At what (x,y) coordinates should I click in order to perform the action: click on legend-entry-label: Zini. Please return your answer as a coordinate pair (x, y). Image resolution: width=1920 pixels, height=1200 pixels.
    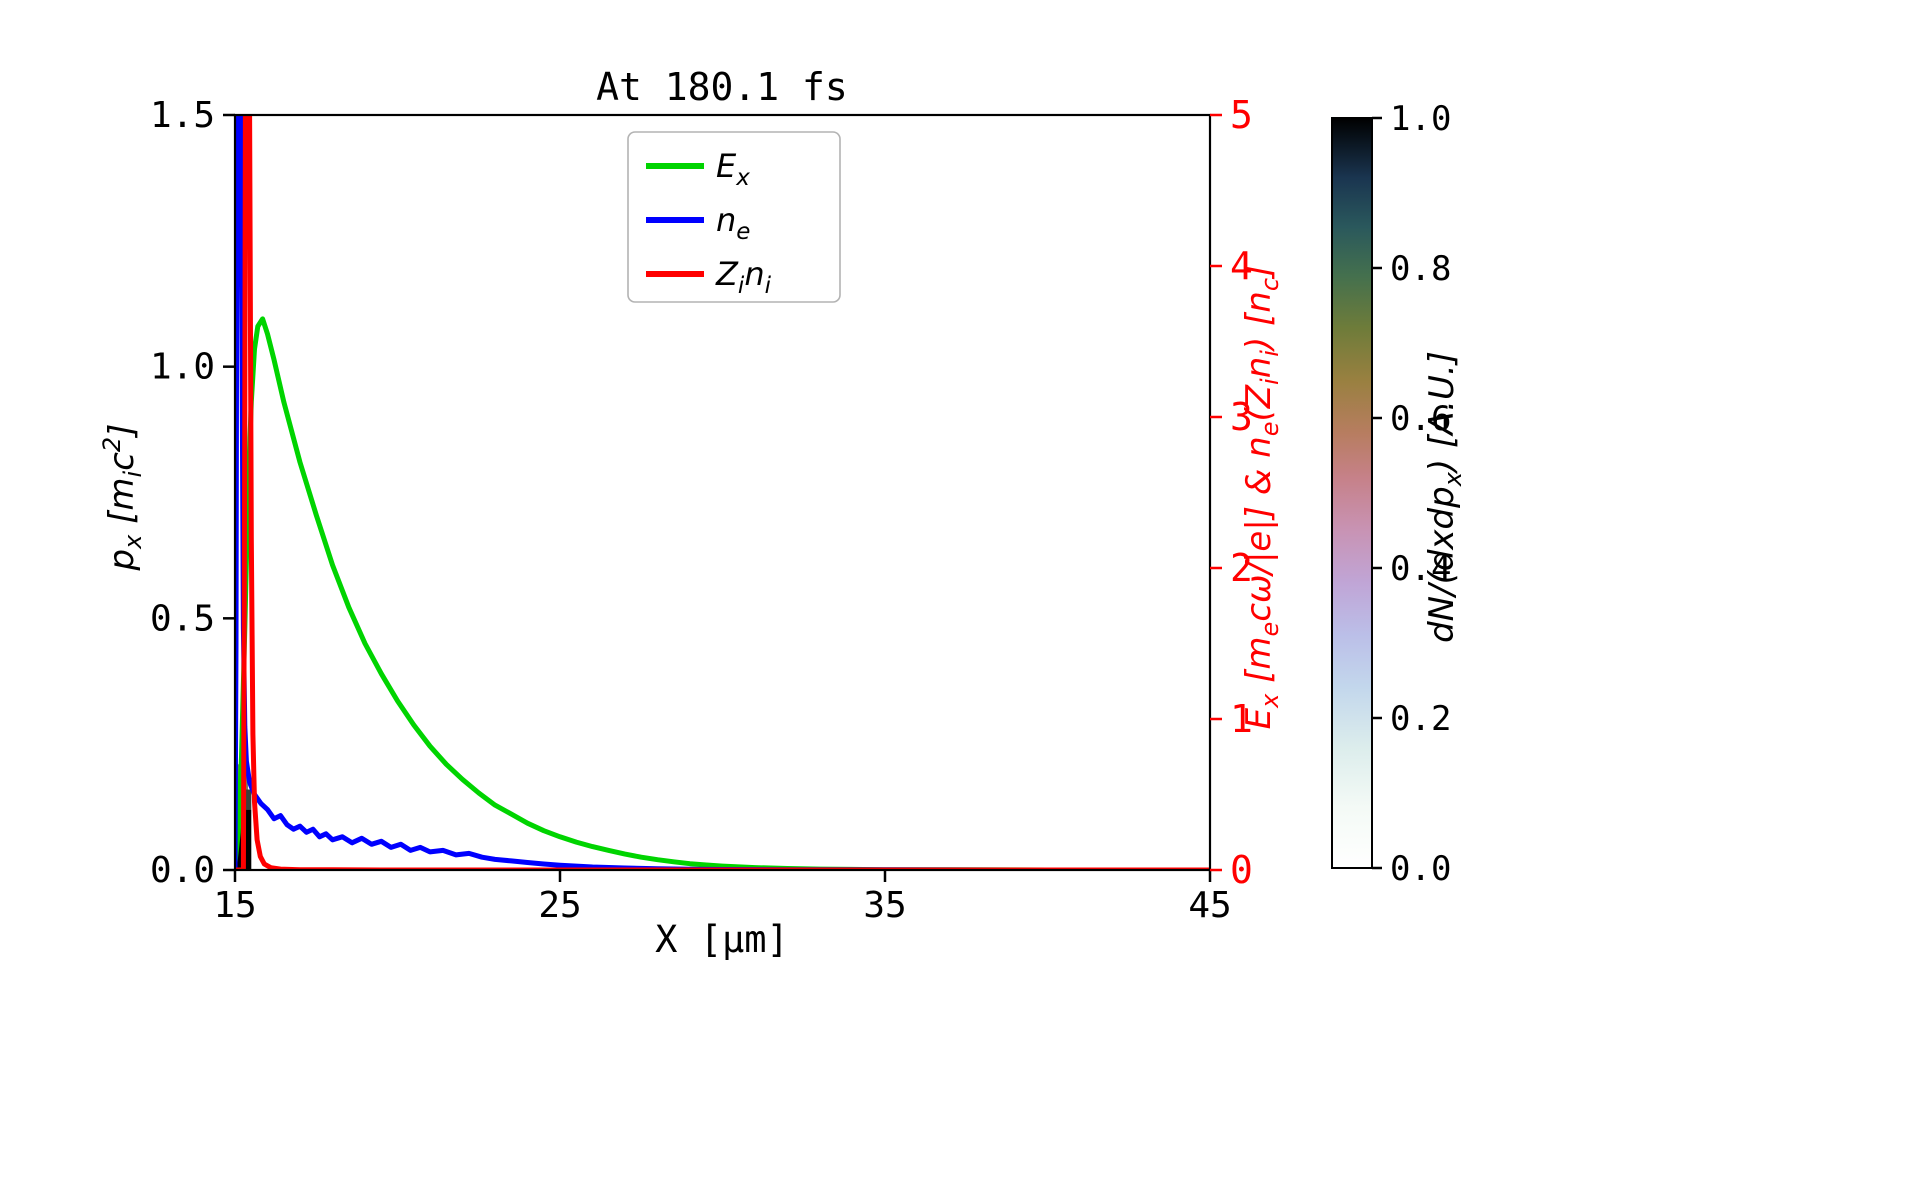
    Looking at the image, I should click on (743, 277).